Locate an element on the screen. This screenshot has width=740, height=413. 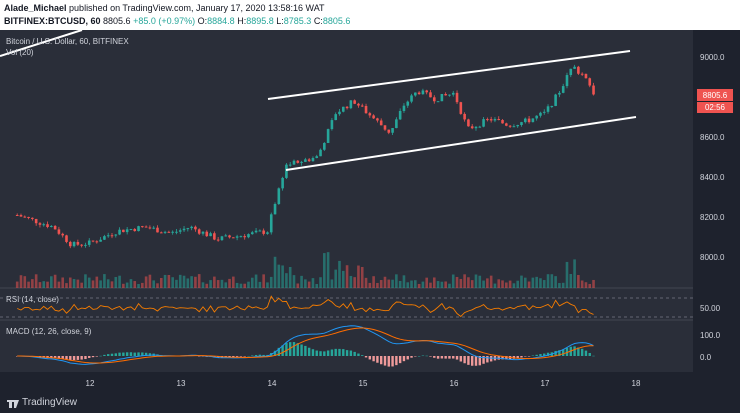
tradingview-brand: TradingView is located at coordinates (50, 402).